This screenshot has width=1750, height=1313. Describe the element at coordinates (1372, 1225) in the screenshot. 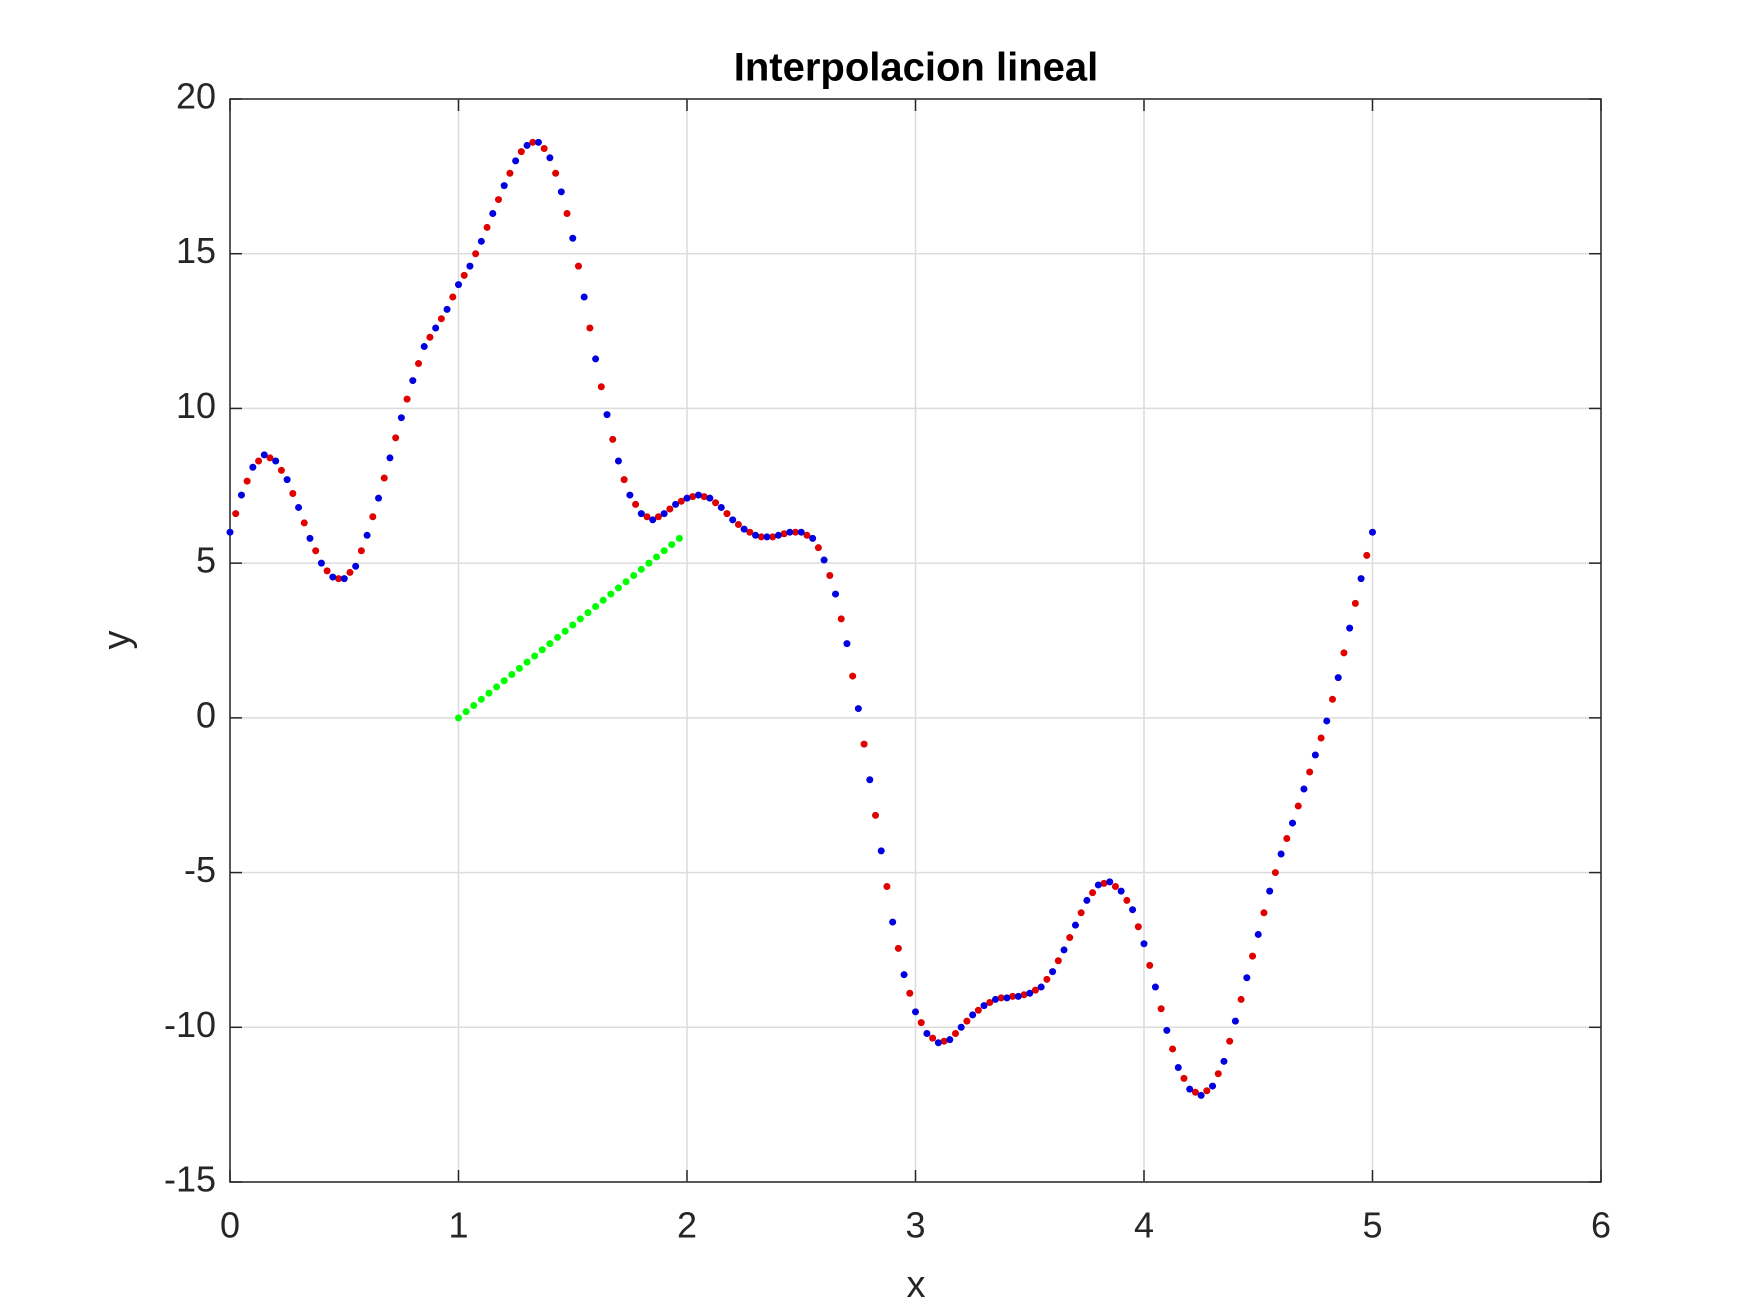

I see `x-tick-label: 5` at that location.